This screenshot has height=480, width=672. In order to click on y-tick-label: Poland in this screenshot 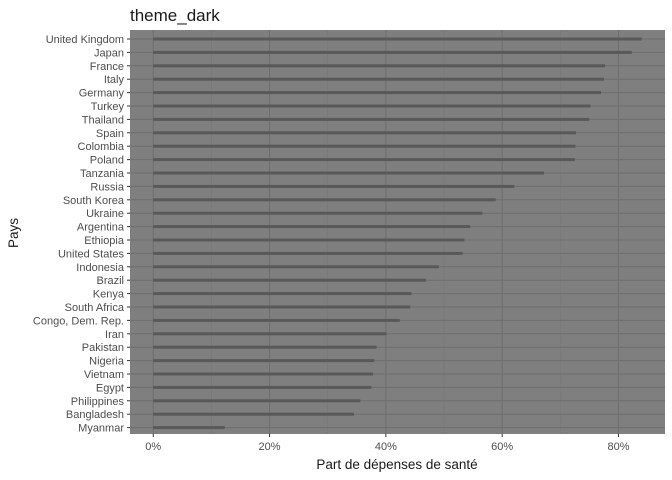, I will do `click(107, 161)`.